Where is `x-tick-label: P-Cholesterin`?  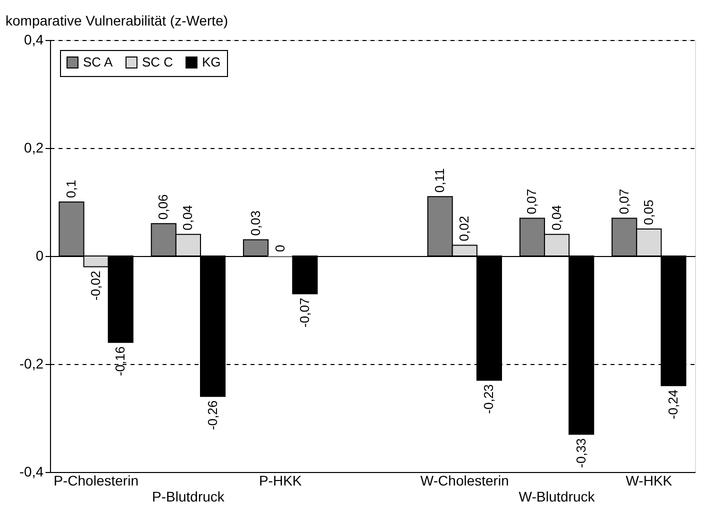
x-tick-label: P-Cholesterin is located at coordinates (96, 480).